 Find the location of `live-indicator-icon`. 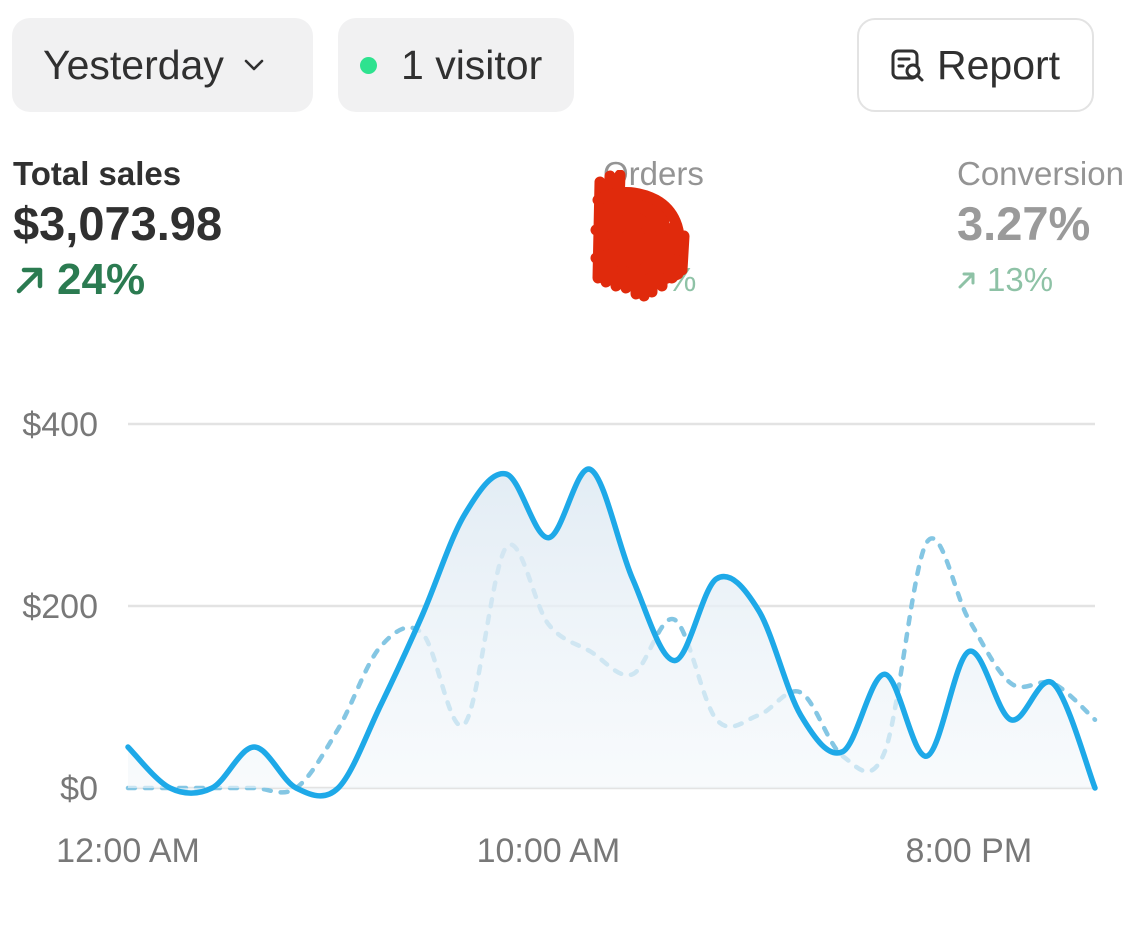

live-indicator-icon is located at coordinates (368, 65).